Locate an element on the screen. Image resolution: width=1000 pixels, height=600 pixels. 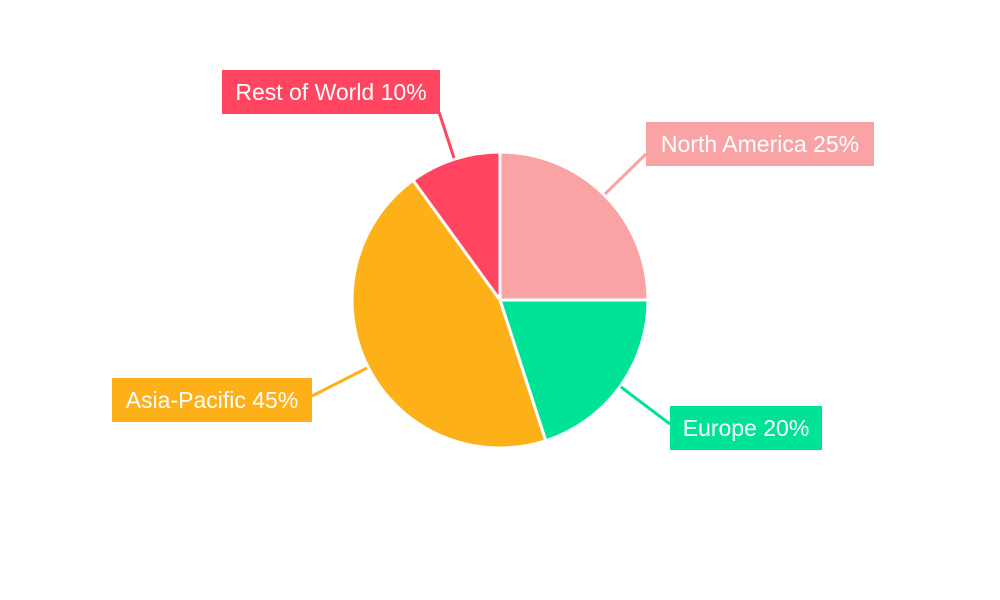
data-label: North America 25% is located at coordinates (760, 144).